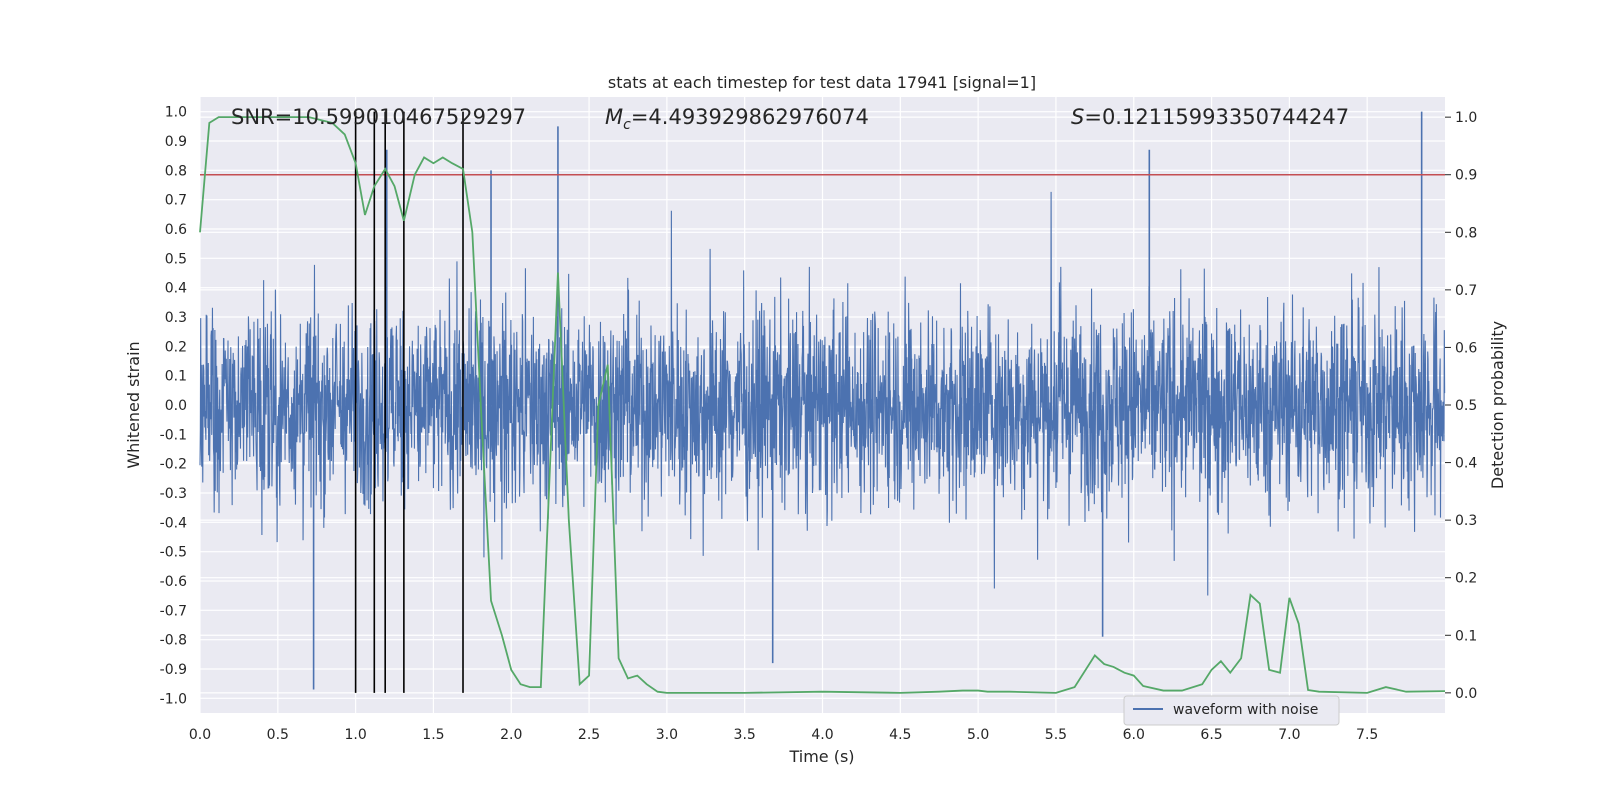 Image resolution: width=1600 pixels, height=800 pixels. I want to click on s-annotation: S=0.12115993350744247, so click(1210, 117).